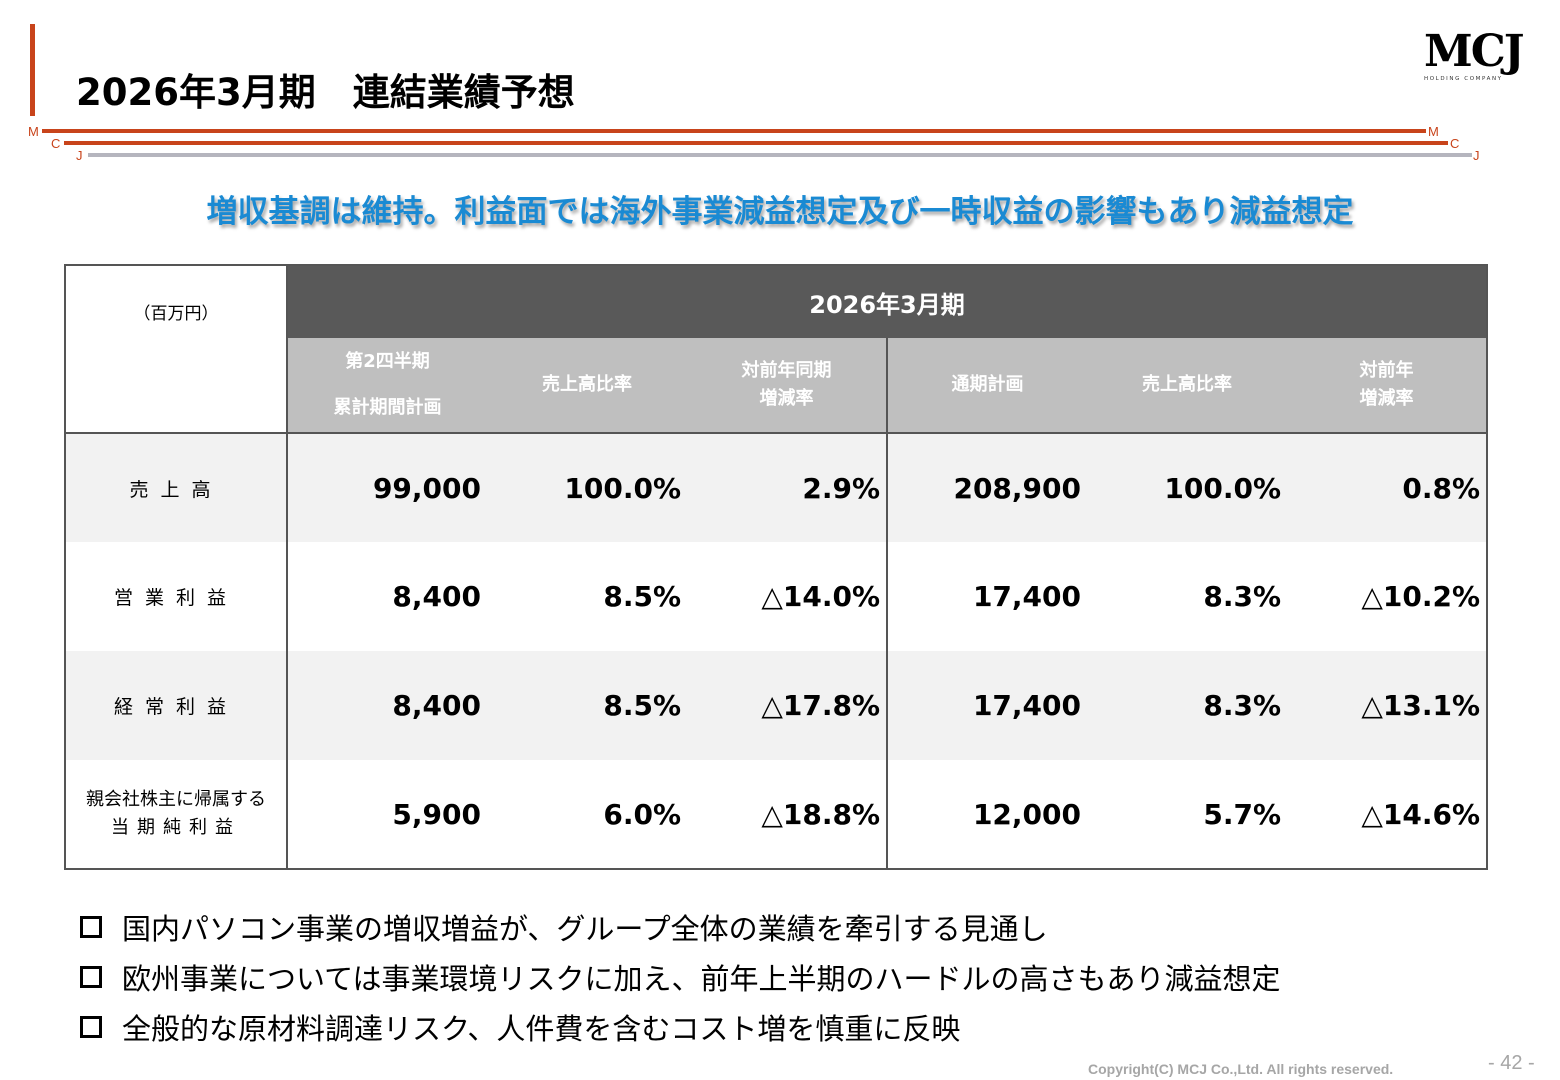  What do you see at coordinates (780, 155) in the screenshot?
I see `divider-rule-j` at bounding box center [780, 155].